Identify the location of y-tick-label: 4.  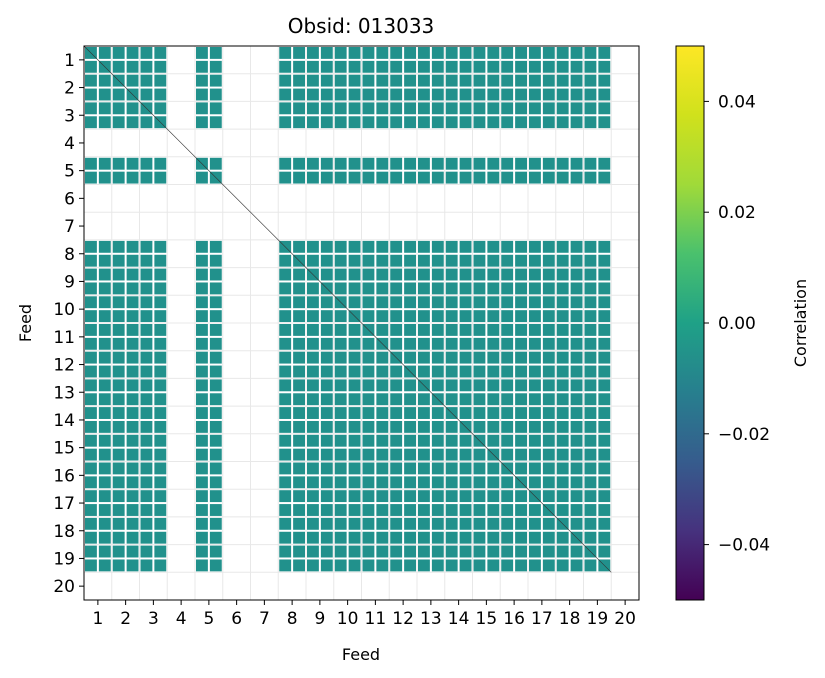
(69, 144).